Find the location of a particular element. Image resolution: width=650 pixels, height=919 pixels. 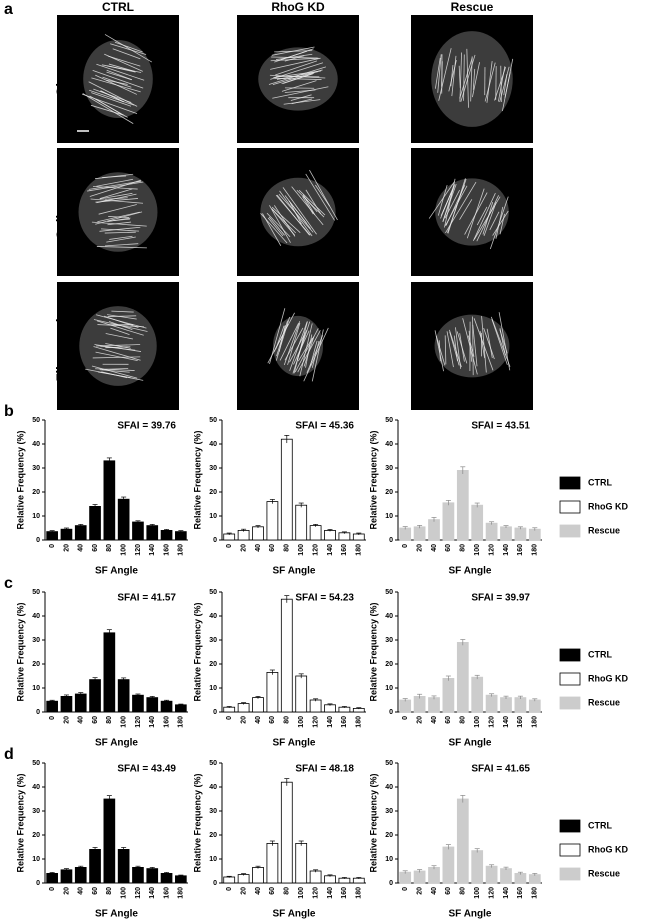

legend-label: Rescue is located at coordinates (604, 873).